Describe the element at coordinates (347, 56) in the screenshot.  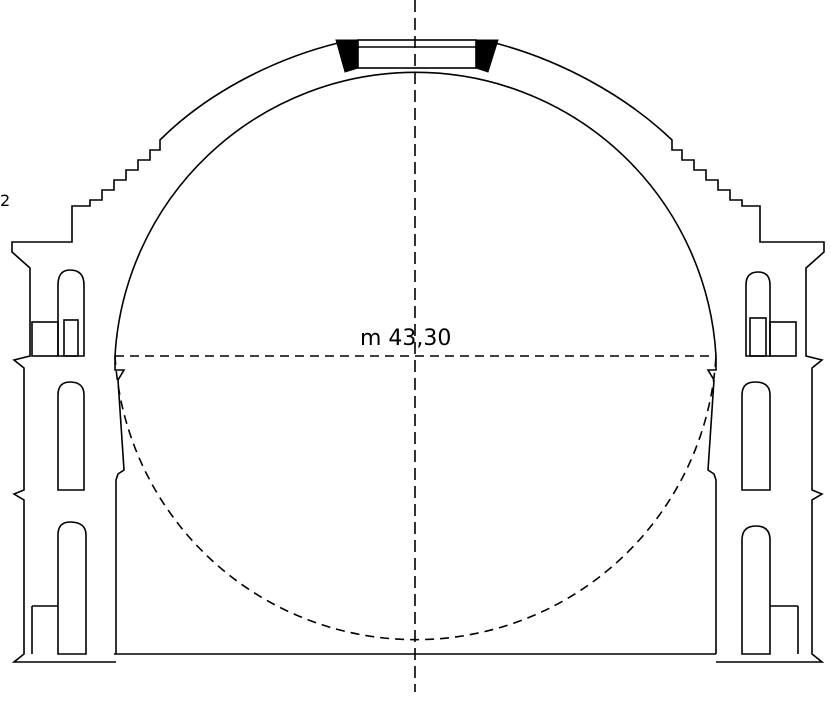
I see `oculus-ring-left` at that location.